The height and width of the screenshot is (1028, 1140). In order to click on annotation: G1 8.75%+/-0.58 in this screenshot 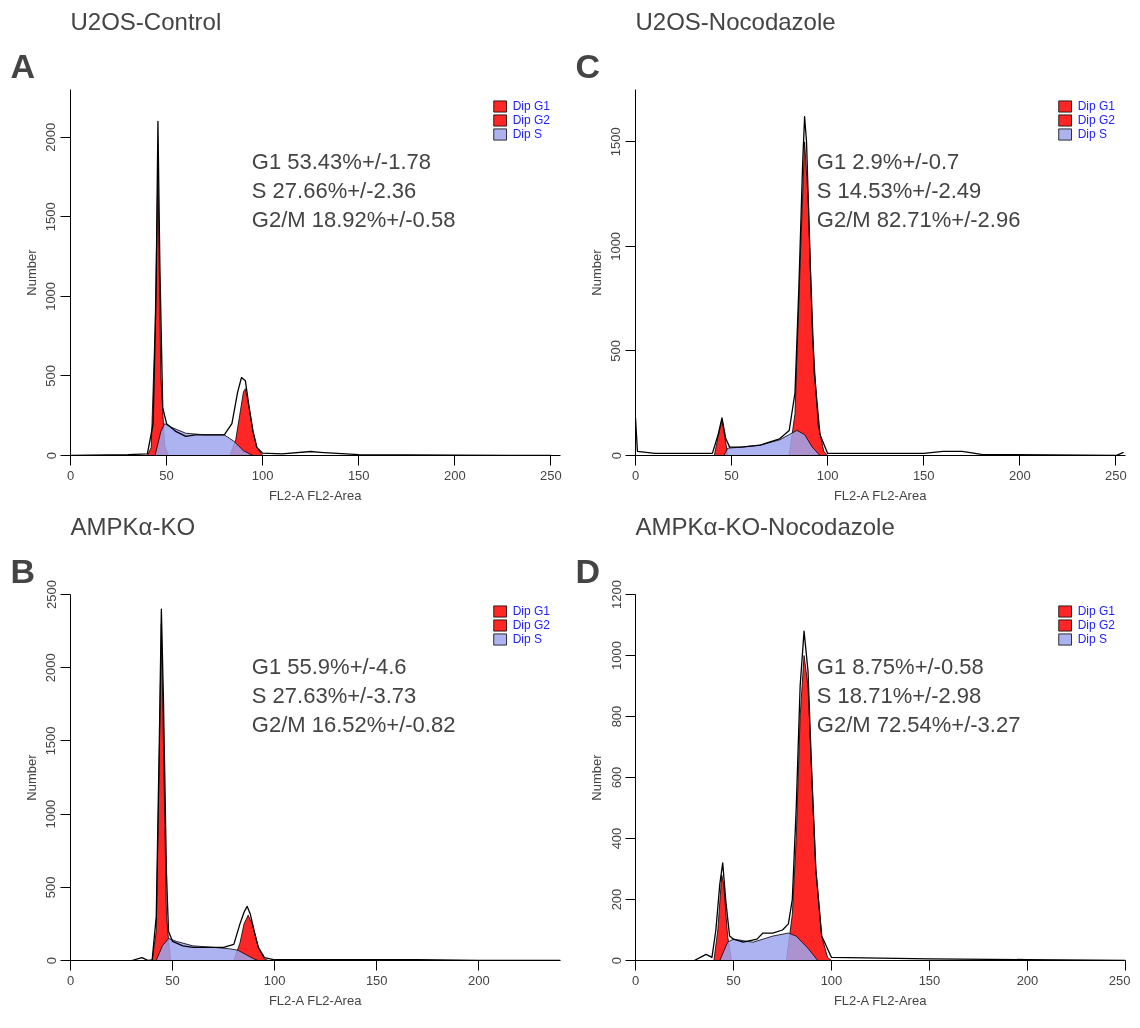, I will do `click(900, 666)`.